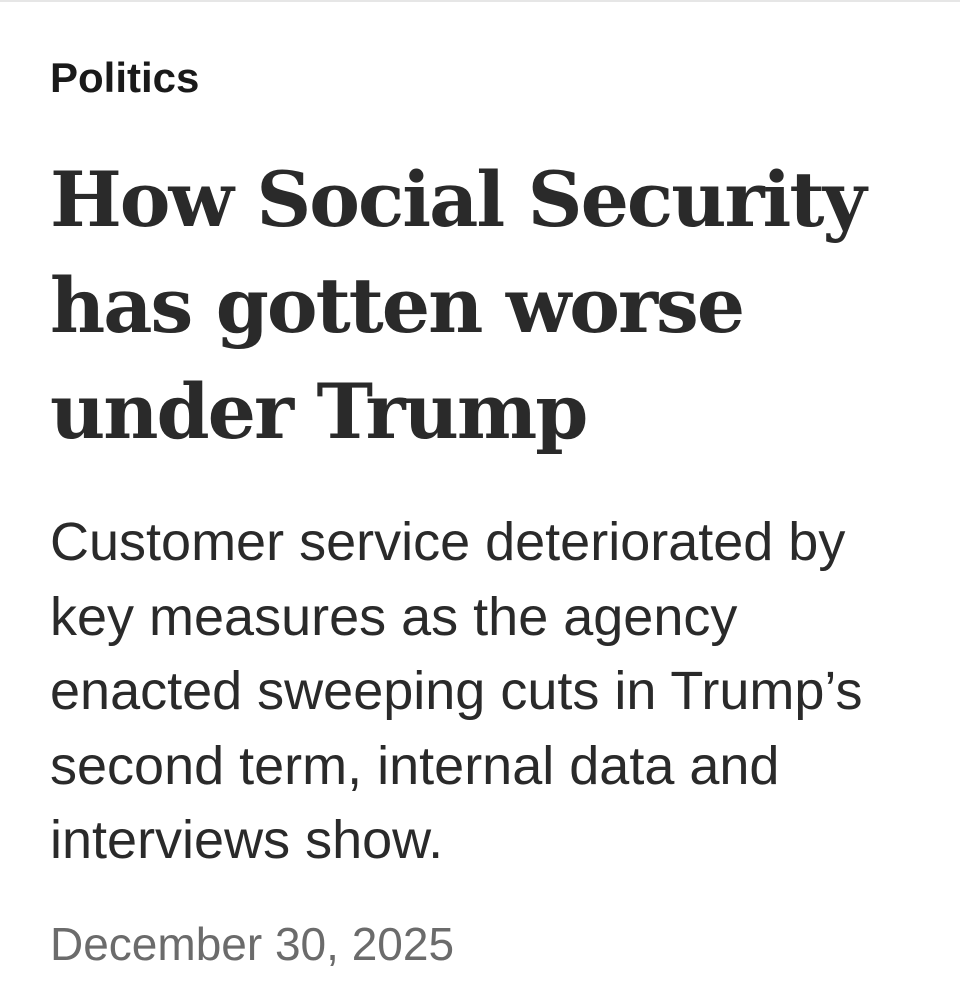  I want to click on top-divider, so click(480, 1).